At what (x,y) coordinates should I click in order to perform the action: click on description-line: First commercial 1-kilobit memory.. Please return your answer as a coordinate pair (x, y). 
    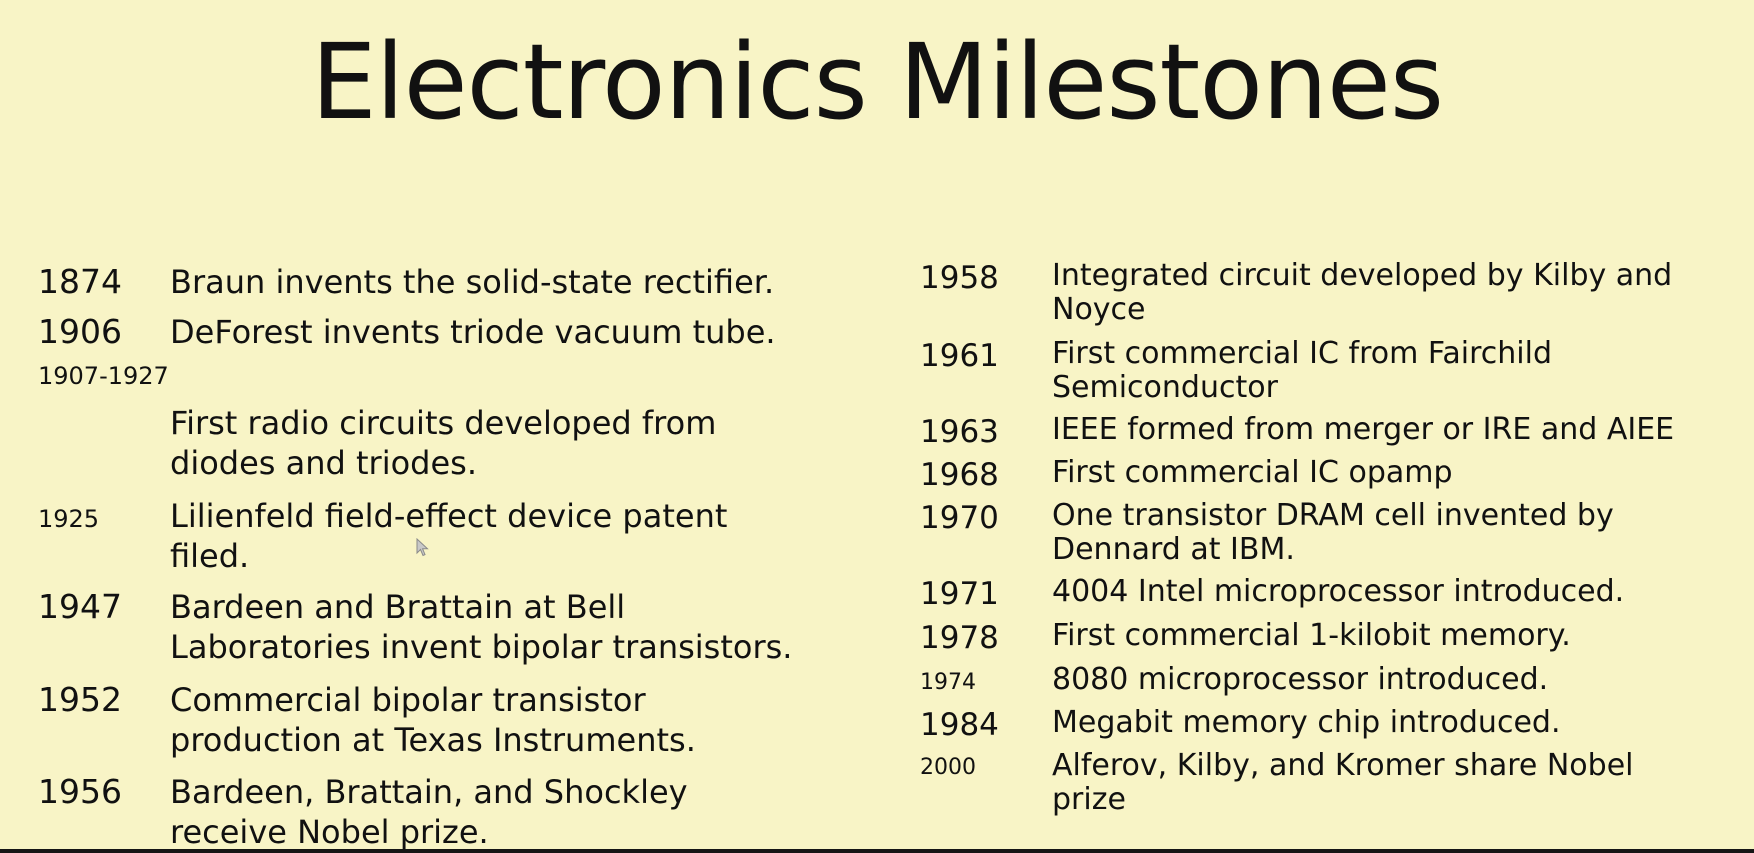
    Looking at the image, I should click on (1311, 635).